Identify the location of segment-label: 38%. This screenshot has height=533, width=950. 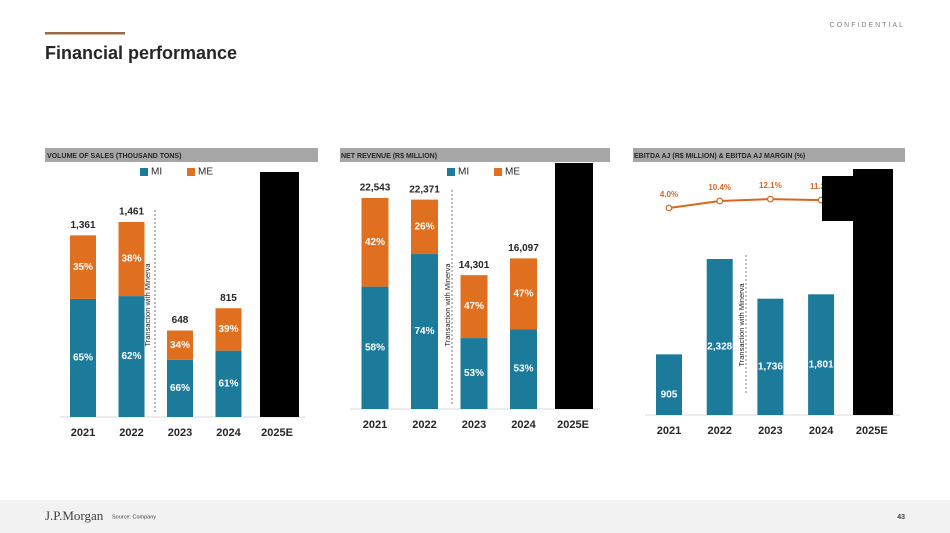
(131, 259).